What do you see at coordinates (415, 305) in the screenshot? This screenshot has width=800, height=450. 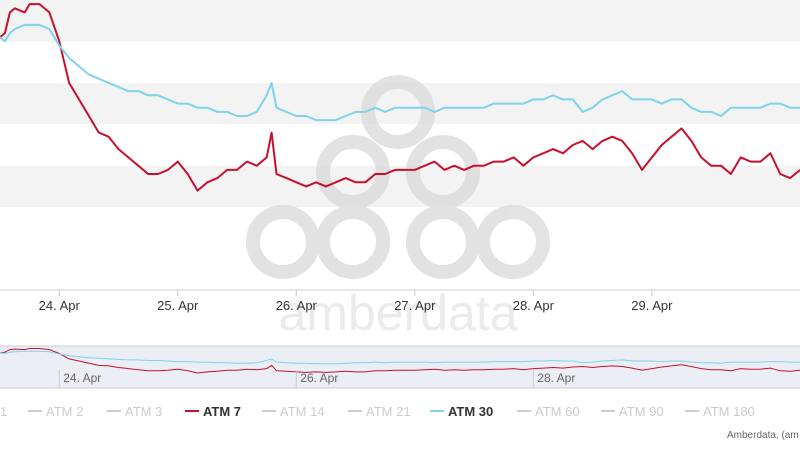 I see `x-tick-label: 27. Apr` at bounding box center [415, 305].